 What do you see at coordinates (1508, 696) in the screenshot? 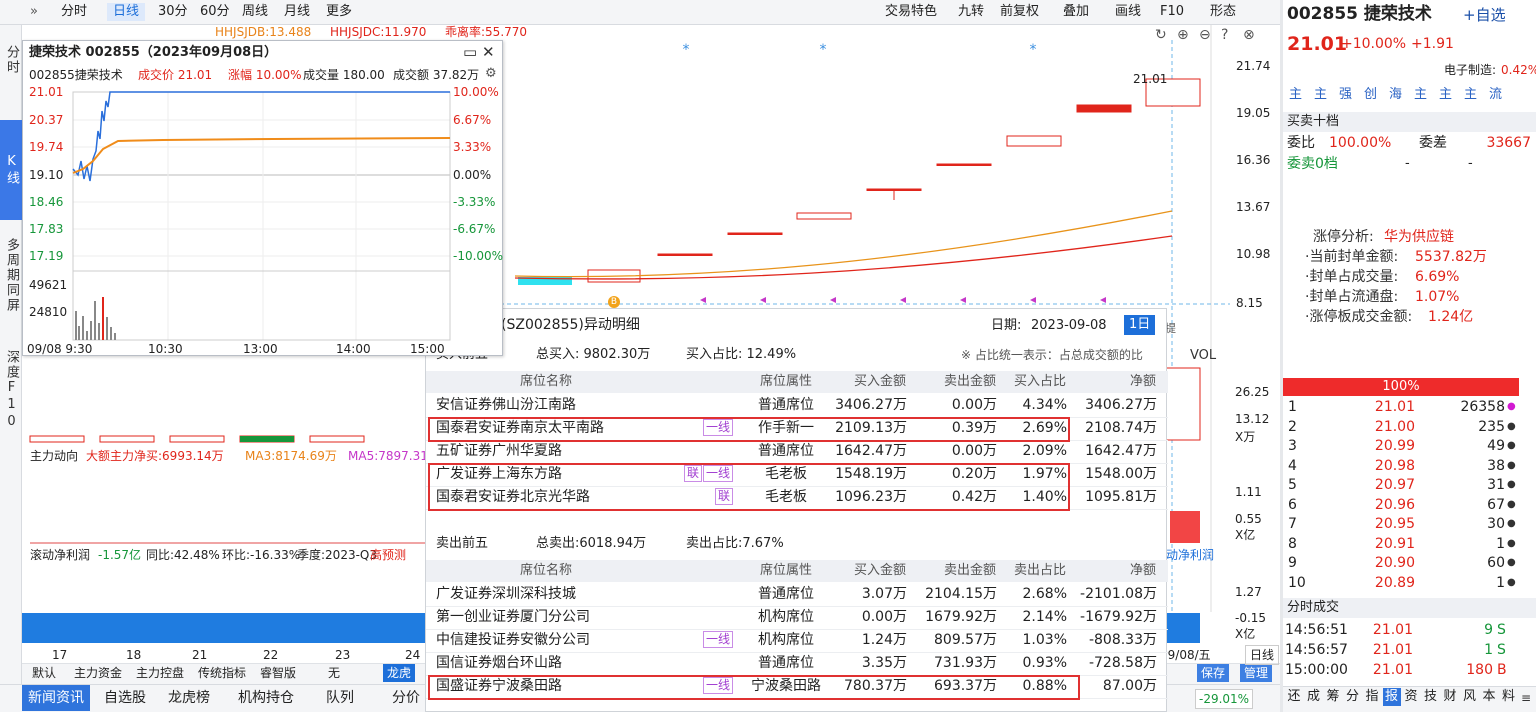
I see `side-tool: 料` at bounding box center [1508, 696].